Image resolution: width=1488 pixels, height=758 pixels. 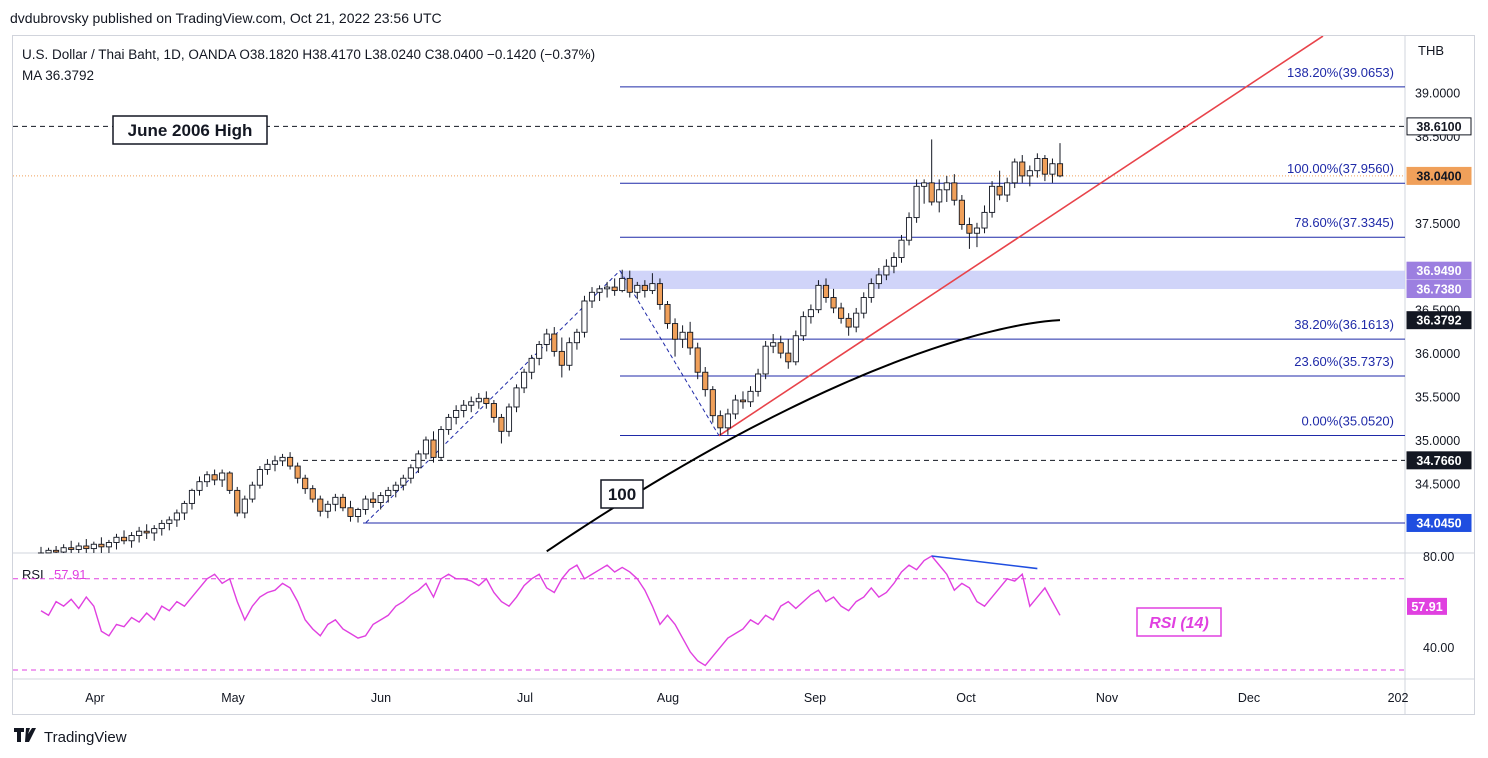 I want to click on price-tag: 36.9490, so click(x=1439, y=270).